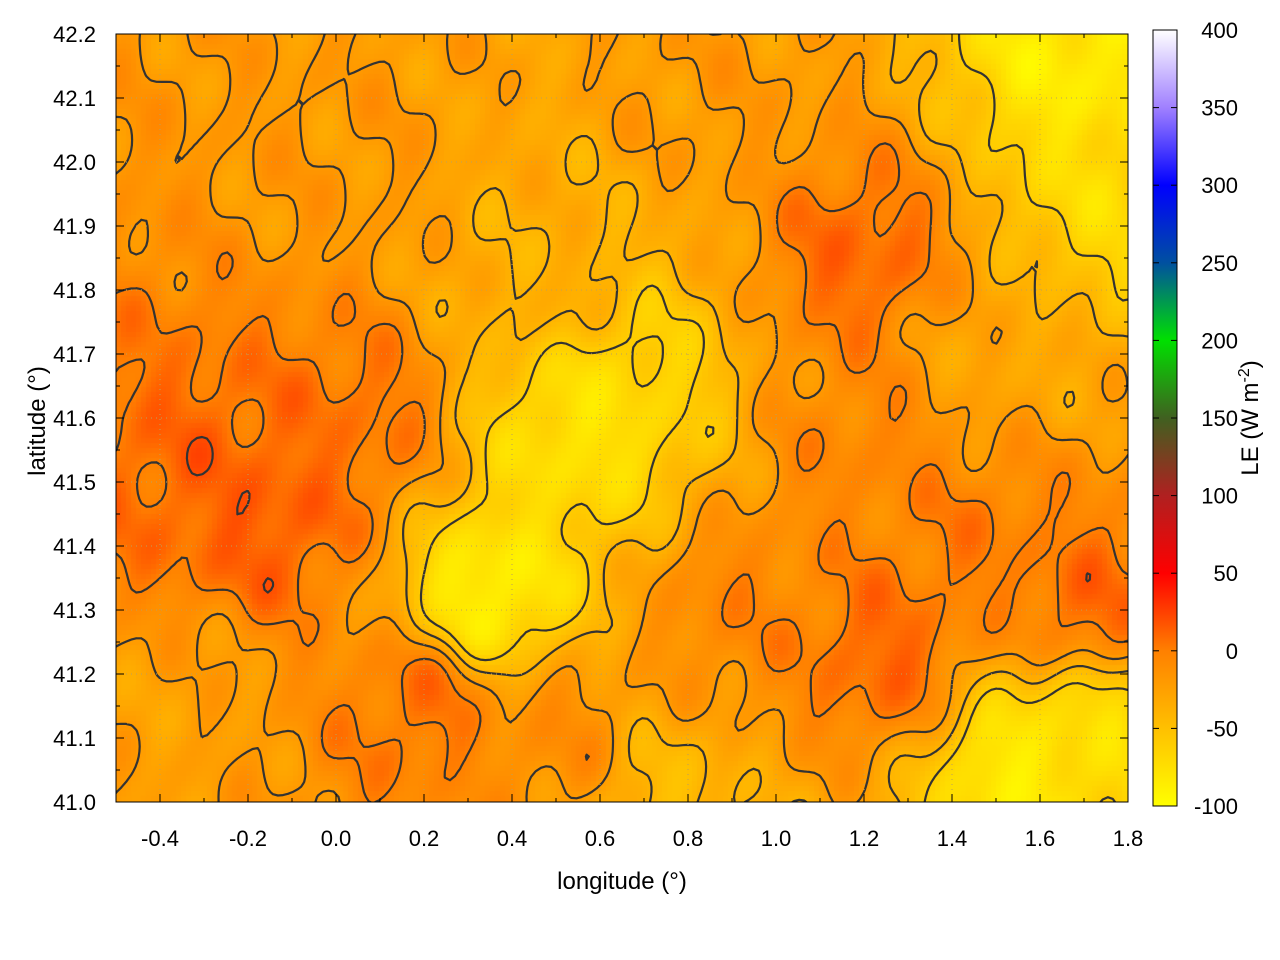 The width and height of the screenshot is (1280, 960). Describe the element at coordinates (1195, 418) in the screenshot. I see `colorbar-ticks: -100 -50 0 50 100 150 200 250 300 350 400` at that location.